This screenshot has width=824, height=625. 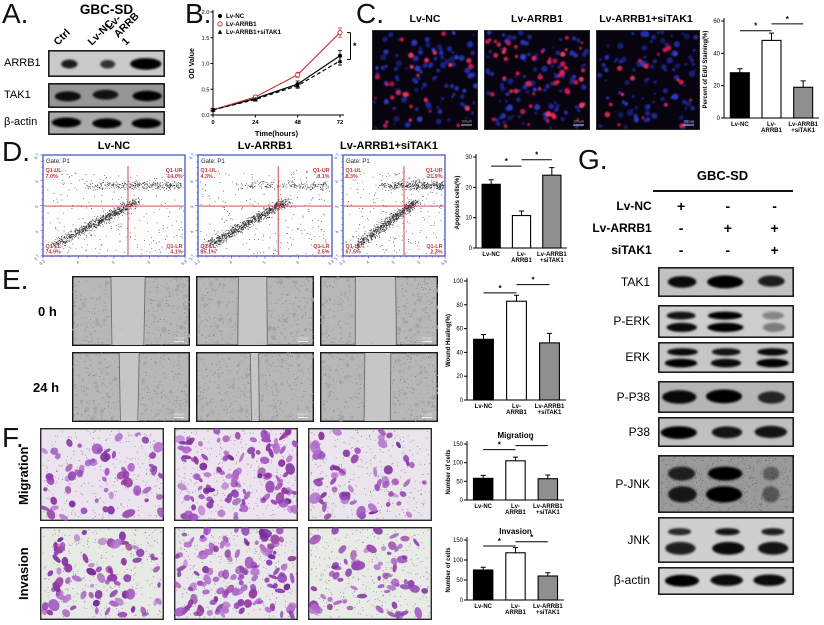 What do you see at coordinates (458, 541) in the screenshot?
I see `svg-text: 150` at bounding box center [458, 541].